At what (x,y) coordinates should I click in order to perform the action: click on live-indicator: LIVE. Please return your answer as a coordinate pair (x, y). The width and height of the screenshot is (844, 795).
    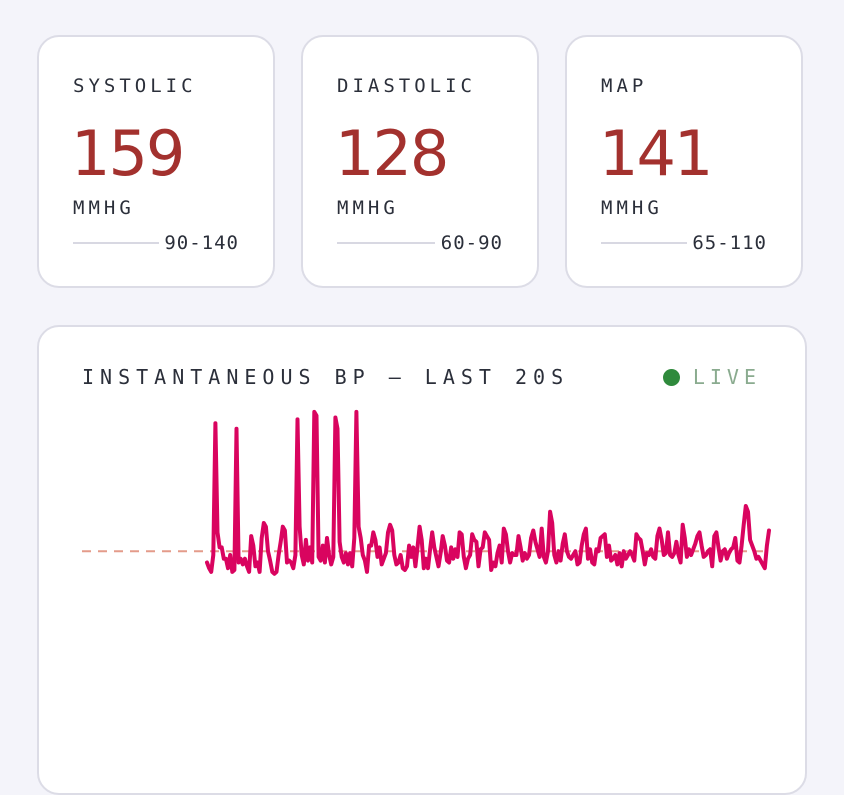
    Looking at the image, I should click on (711, 377).